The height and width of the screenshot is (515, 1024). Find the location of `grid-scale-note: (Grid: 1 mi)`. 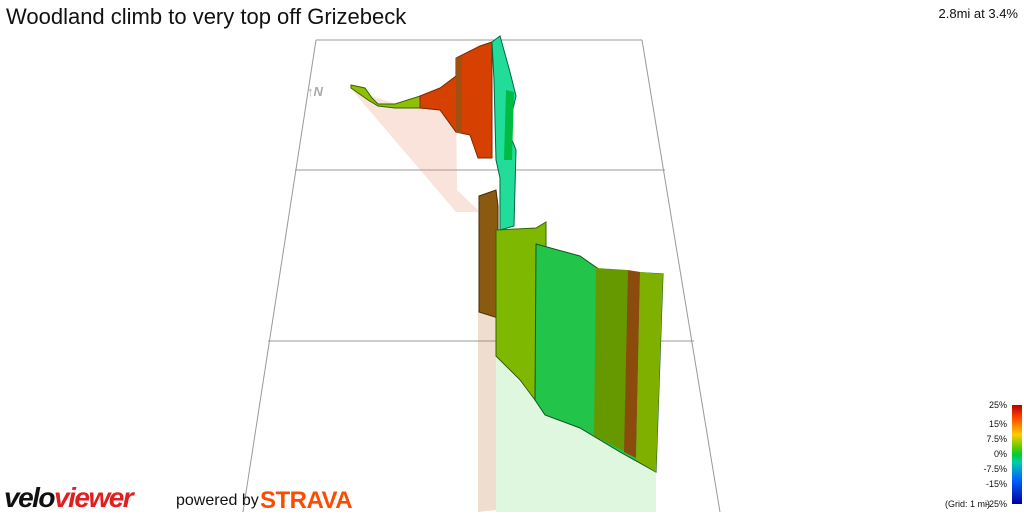

grid-scale-note: (Grid: 1 mi) is located at coordinates (967, 504).